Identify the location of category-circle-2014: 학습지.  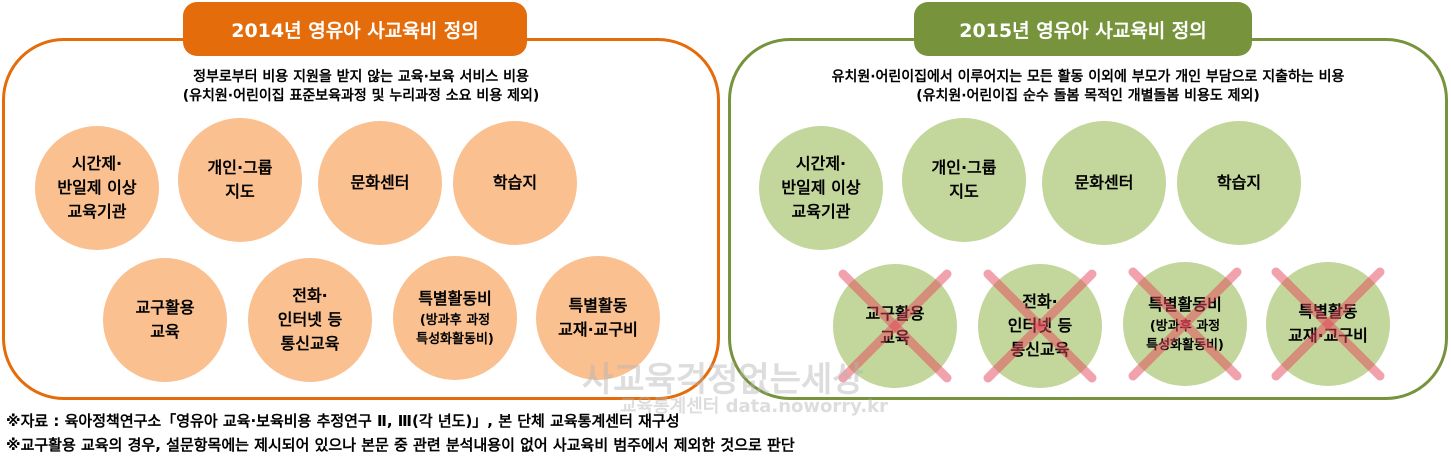
(515, 183).